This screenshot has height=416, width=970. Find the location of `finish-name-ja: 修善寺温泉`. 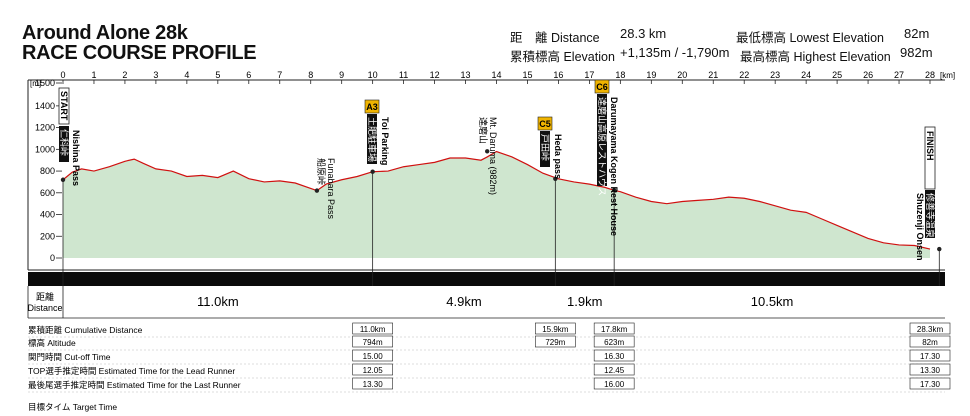

finish-name-ja: 修善寺温泉 is located at coordinates (930, 215).